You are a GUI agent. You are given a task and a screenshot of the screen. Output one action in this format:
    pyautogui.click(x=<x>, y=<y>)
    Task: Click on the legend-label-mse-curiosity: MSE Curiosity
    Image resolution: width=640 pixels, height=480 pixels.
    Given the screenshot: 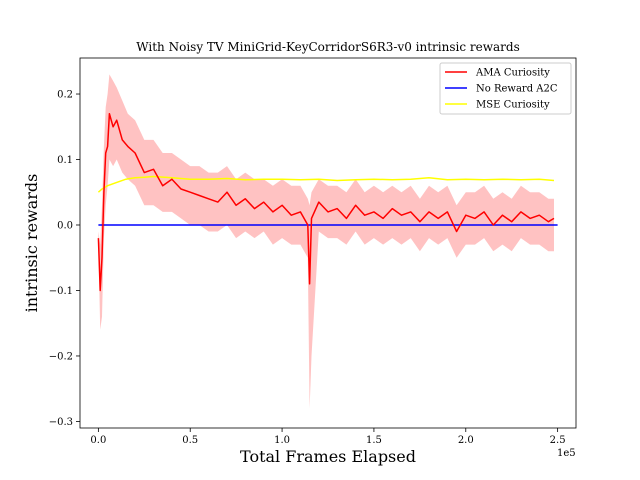 What is the action you would take?
    pyautogui.click(x=513, y=105)
    